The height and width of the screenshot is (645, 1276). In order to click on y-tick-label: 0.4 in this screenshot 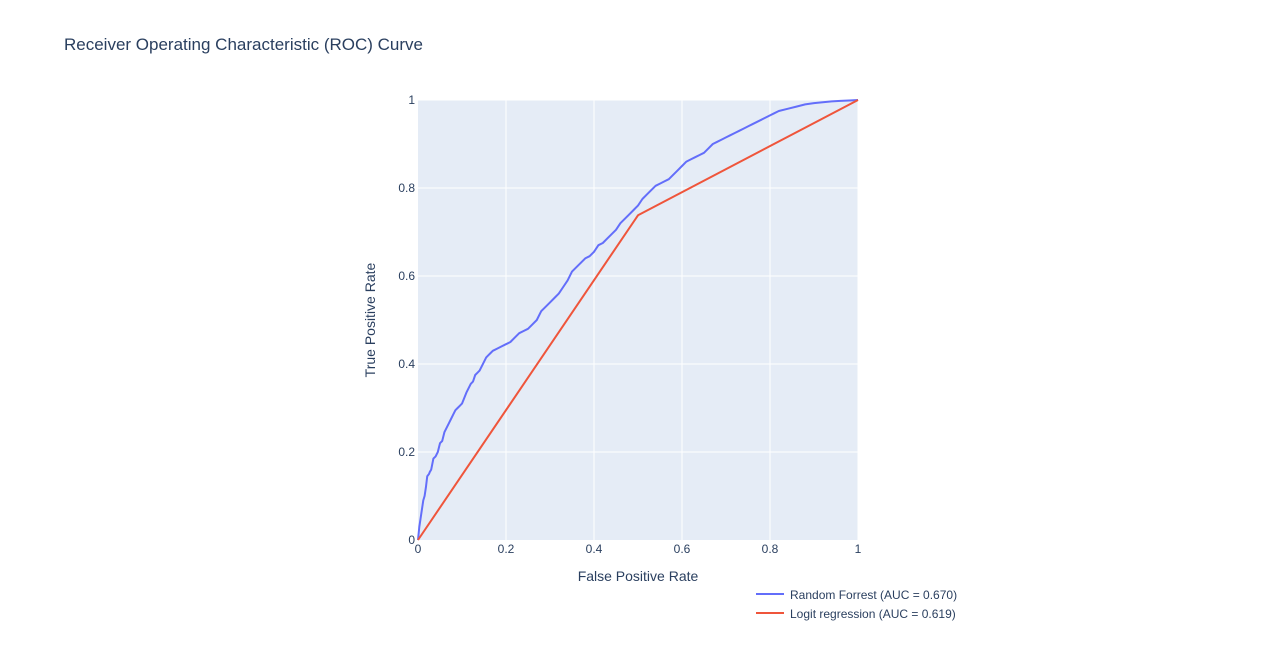, I will do `click(406, 364)`.